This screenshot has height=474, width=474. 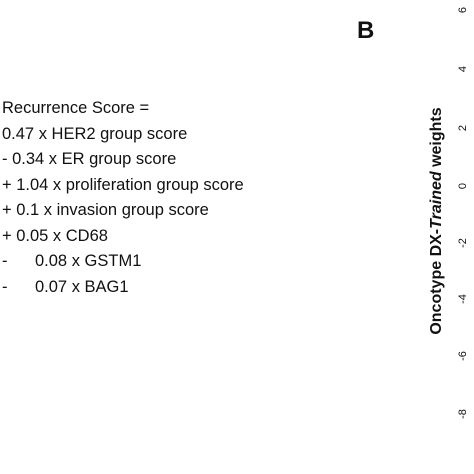 I want to click on y-axis-label-prefix: Oncotype DX-, so click(x=436, y=281).